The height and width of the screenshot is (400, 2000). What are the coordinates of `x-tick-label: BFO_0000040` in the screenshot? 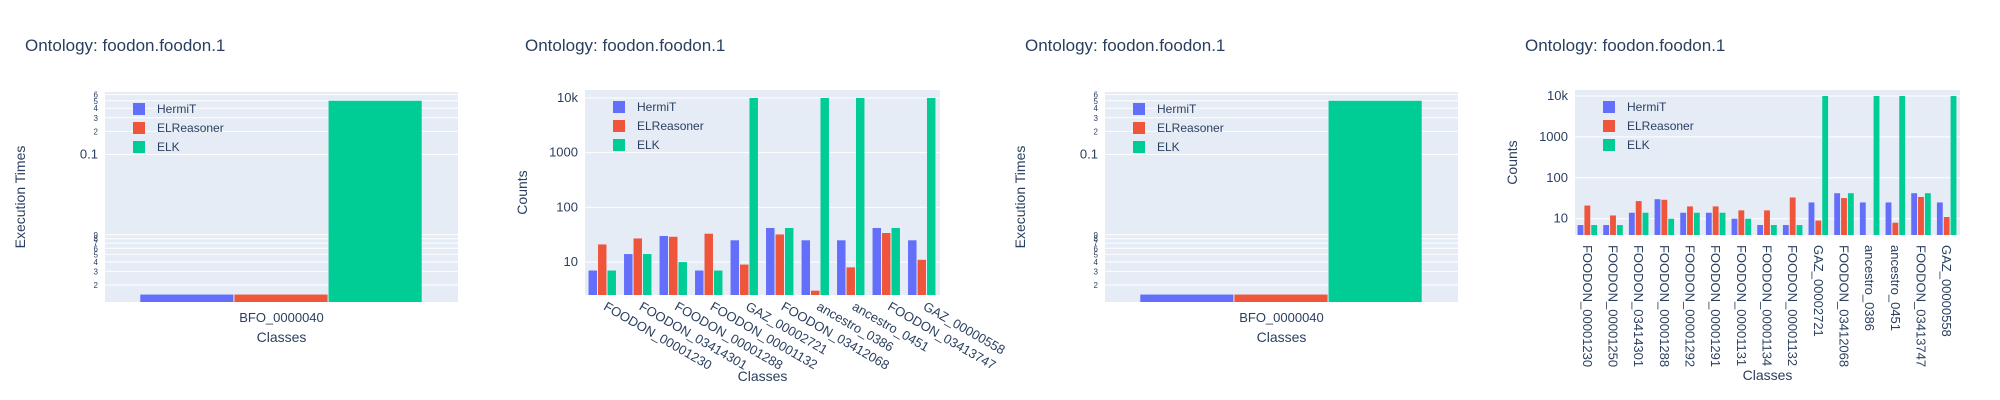 It's located at (1281, 317).